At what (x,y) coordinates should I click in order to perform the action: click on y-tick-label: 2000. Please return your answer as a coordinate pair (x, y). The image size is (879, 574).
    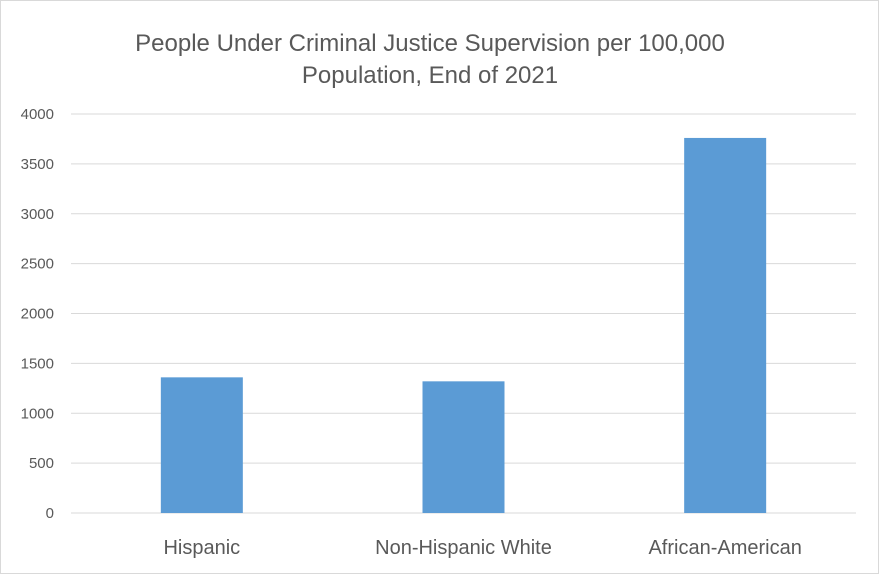
    Looking at the image, I should click on (37, 314).